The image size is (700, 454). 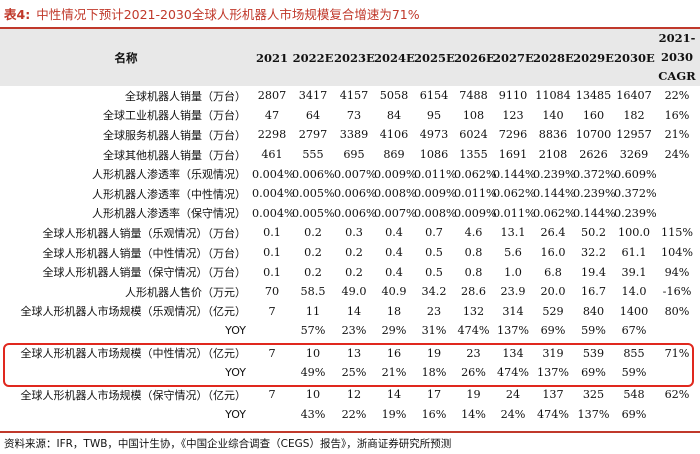 What do you see at coordinates (434, 96) in the screenshot?
I see `value-cell: 6154` at bounding box center [434, 96].